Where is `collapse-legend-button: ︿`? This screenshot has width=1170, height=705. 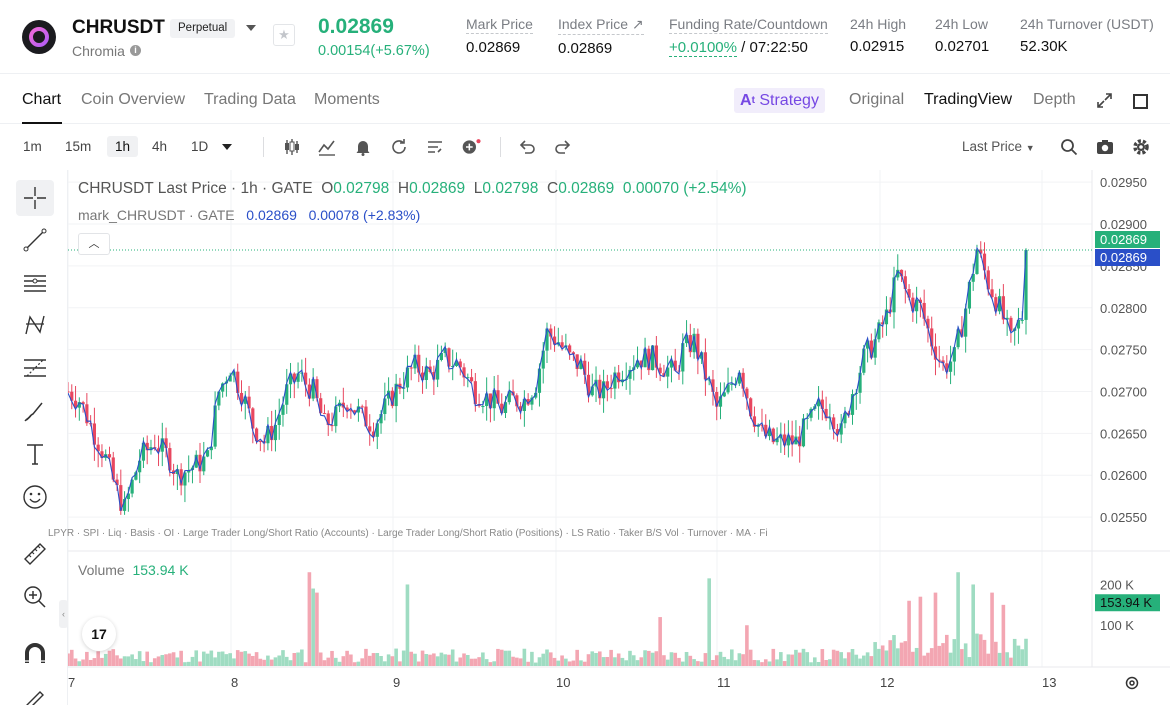 collapse-legend-button: ︿ is located at coordinates (94, 244).